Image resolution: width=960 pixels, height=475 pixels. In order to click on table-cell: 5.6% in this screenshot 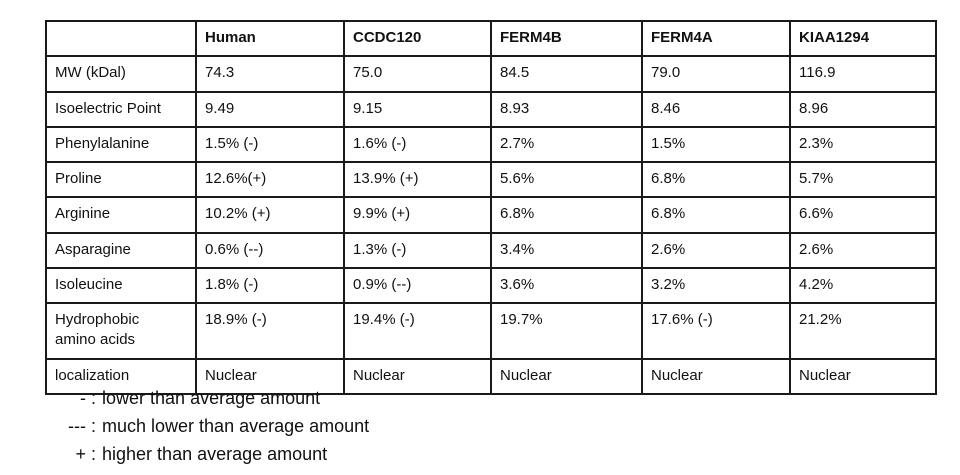, I will do `click(566, 179)`.